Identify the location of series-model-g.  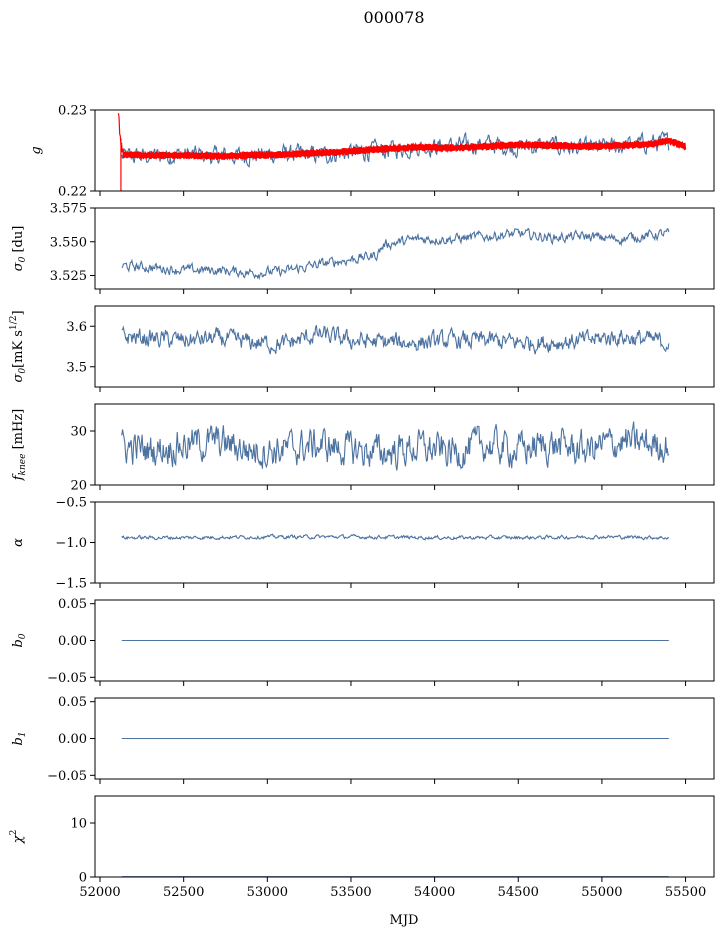
(402, 152).